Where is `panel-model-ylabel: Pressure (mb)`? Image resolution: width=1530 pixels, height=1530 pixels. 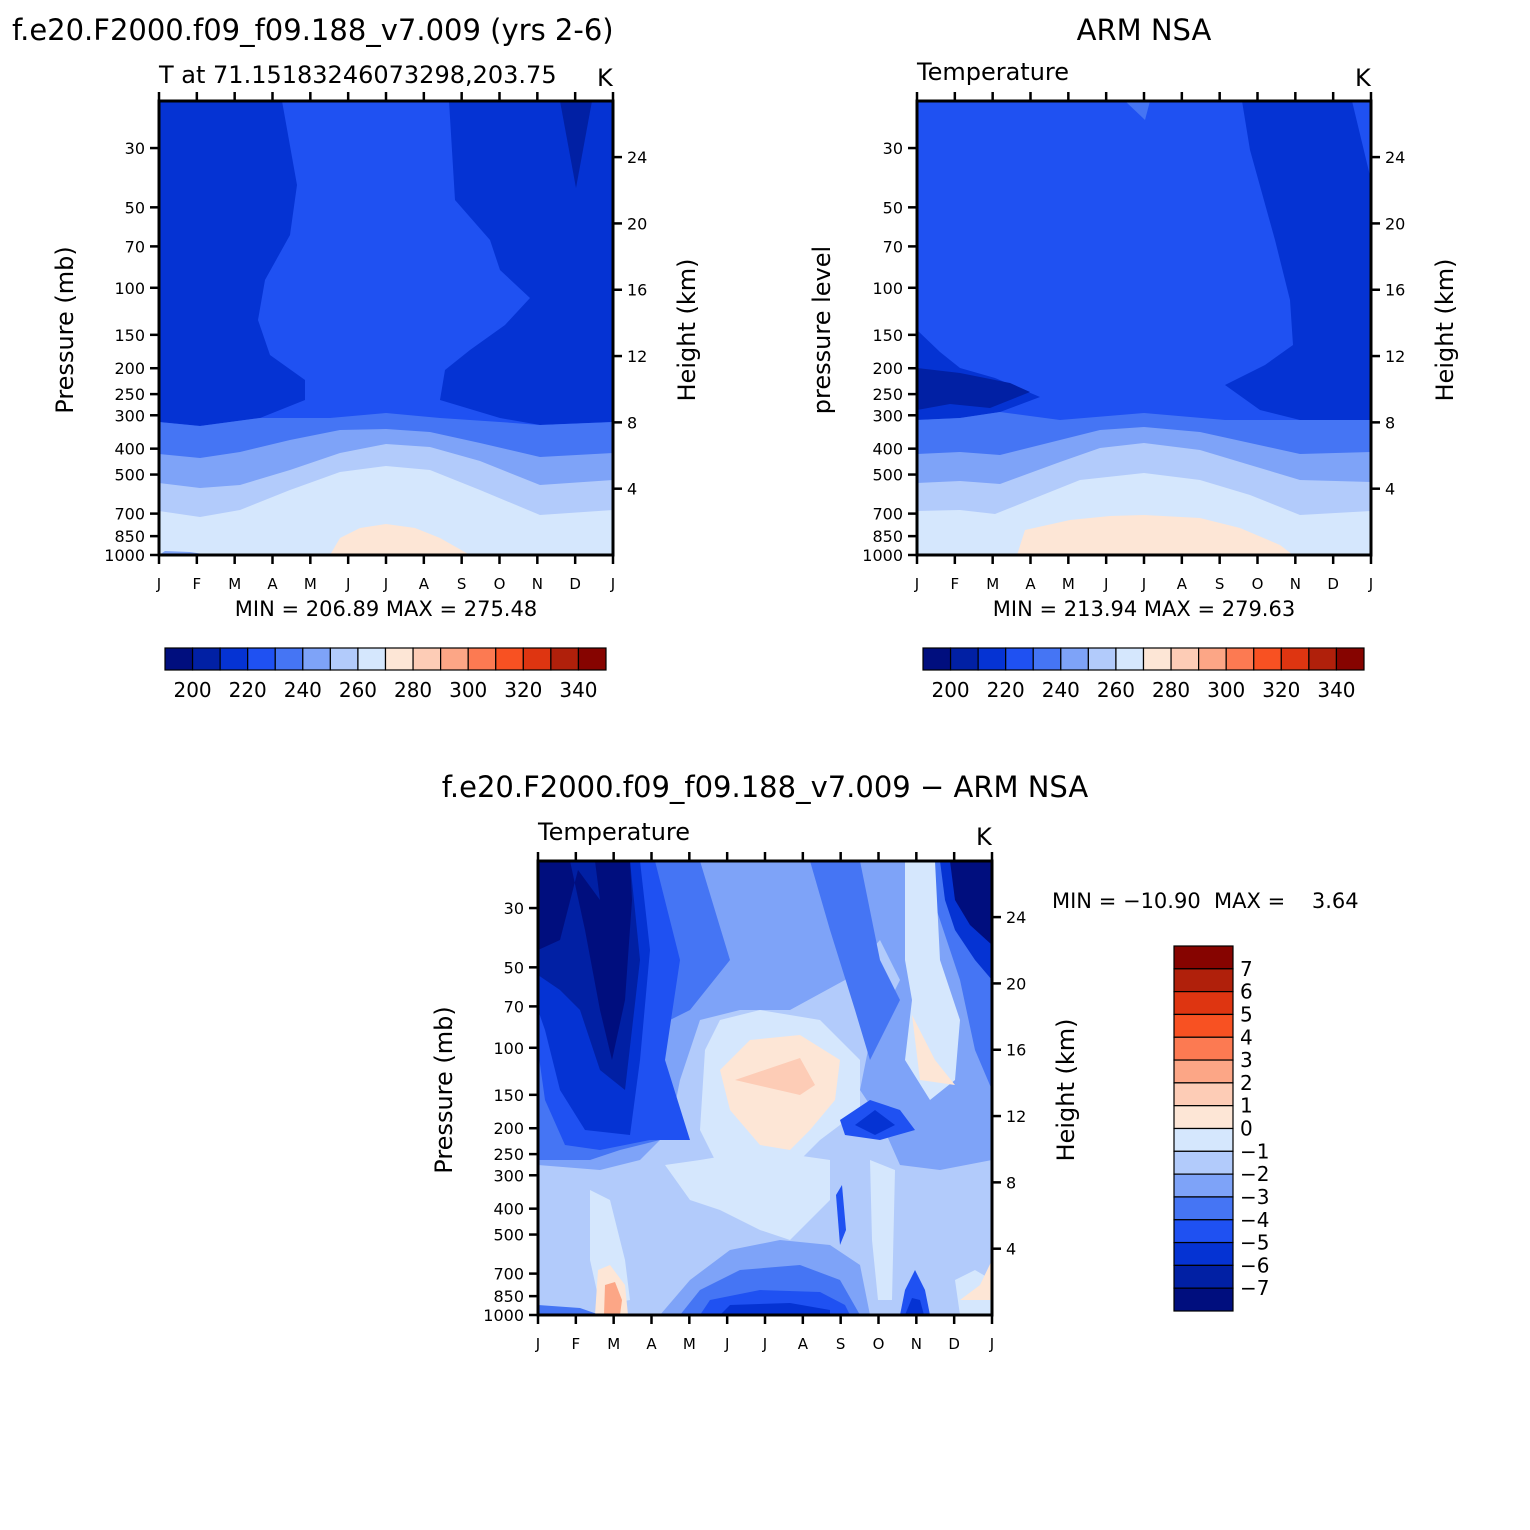
panel-model-ylabel: Pressure (mb) is located at coordinates (65, 329).